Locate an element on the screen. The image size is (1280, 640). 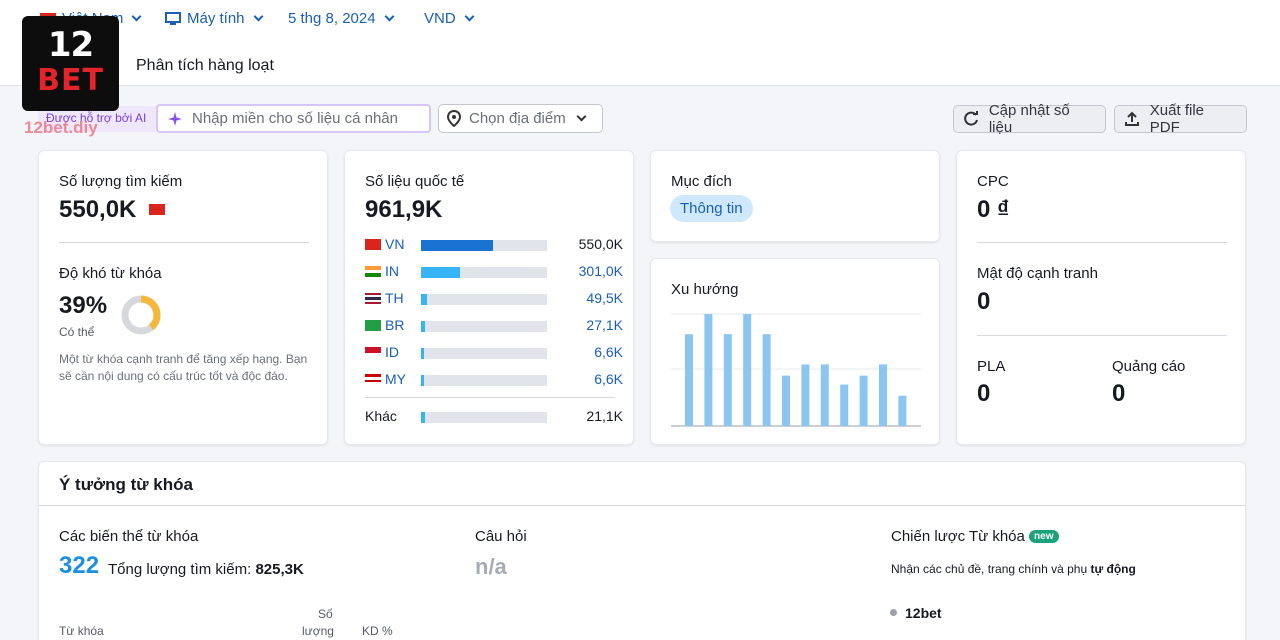
vn-flag-icon is located at coordinates (373, 244).